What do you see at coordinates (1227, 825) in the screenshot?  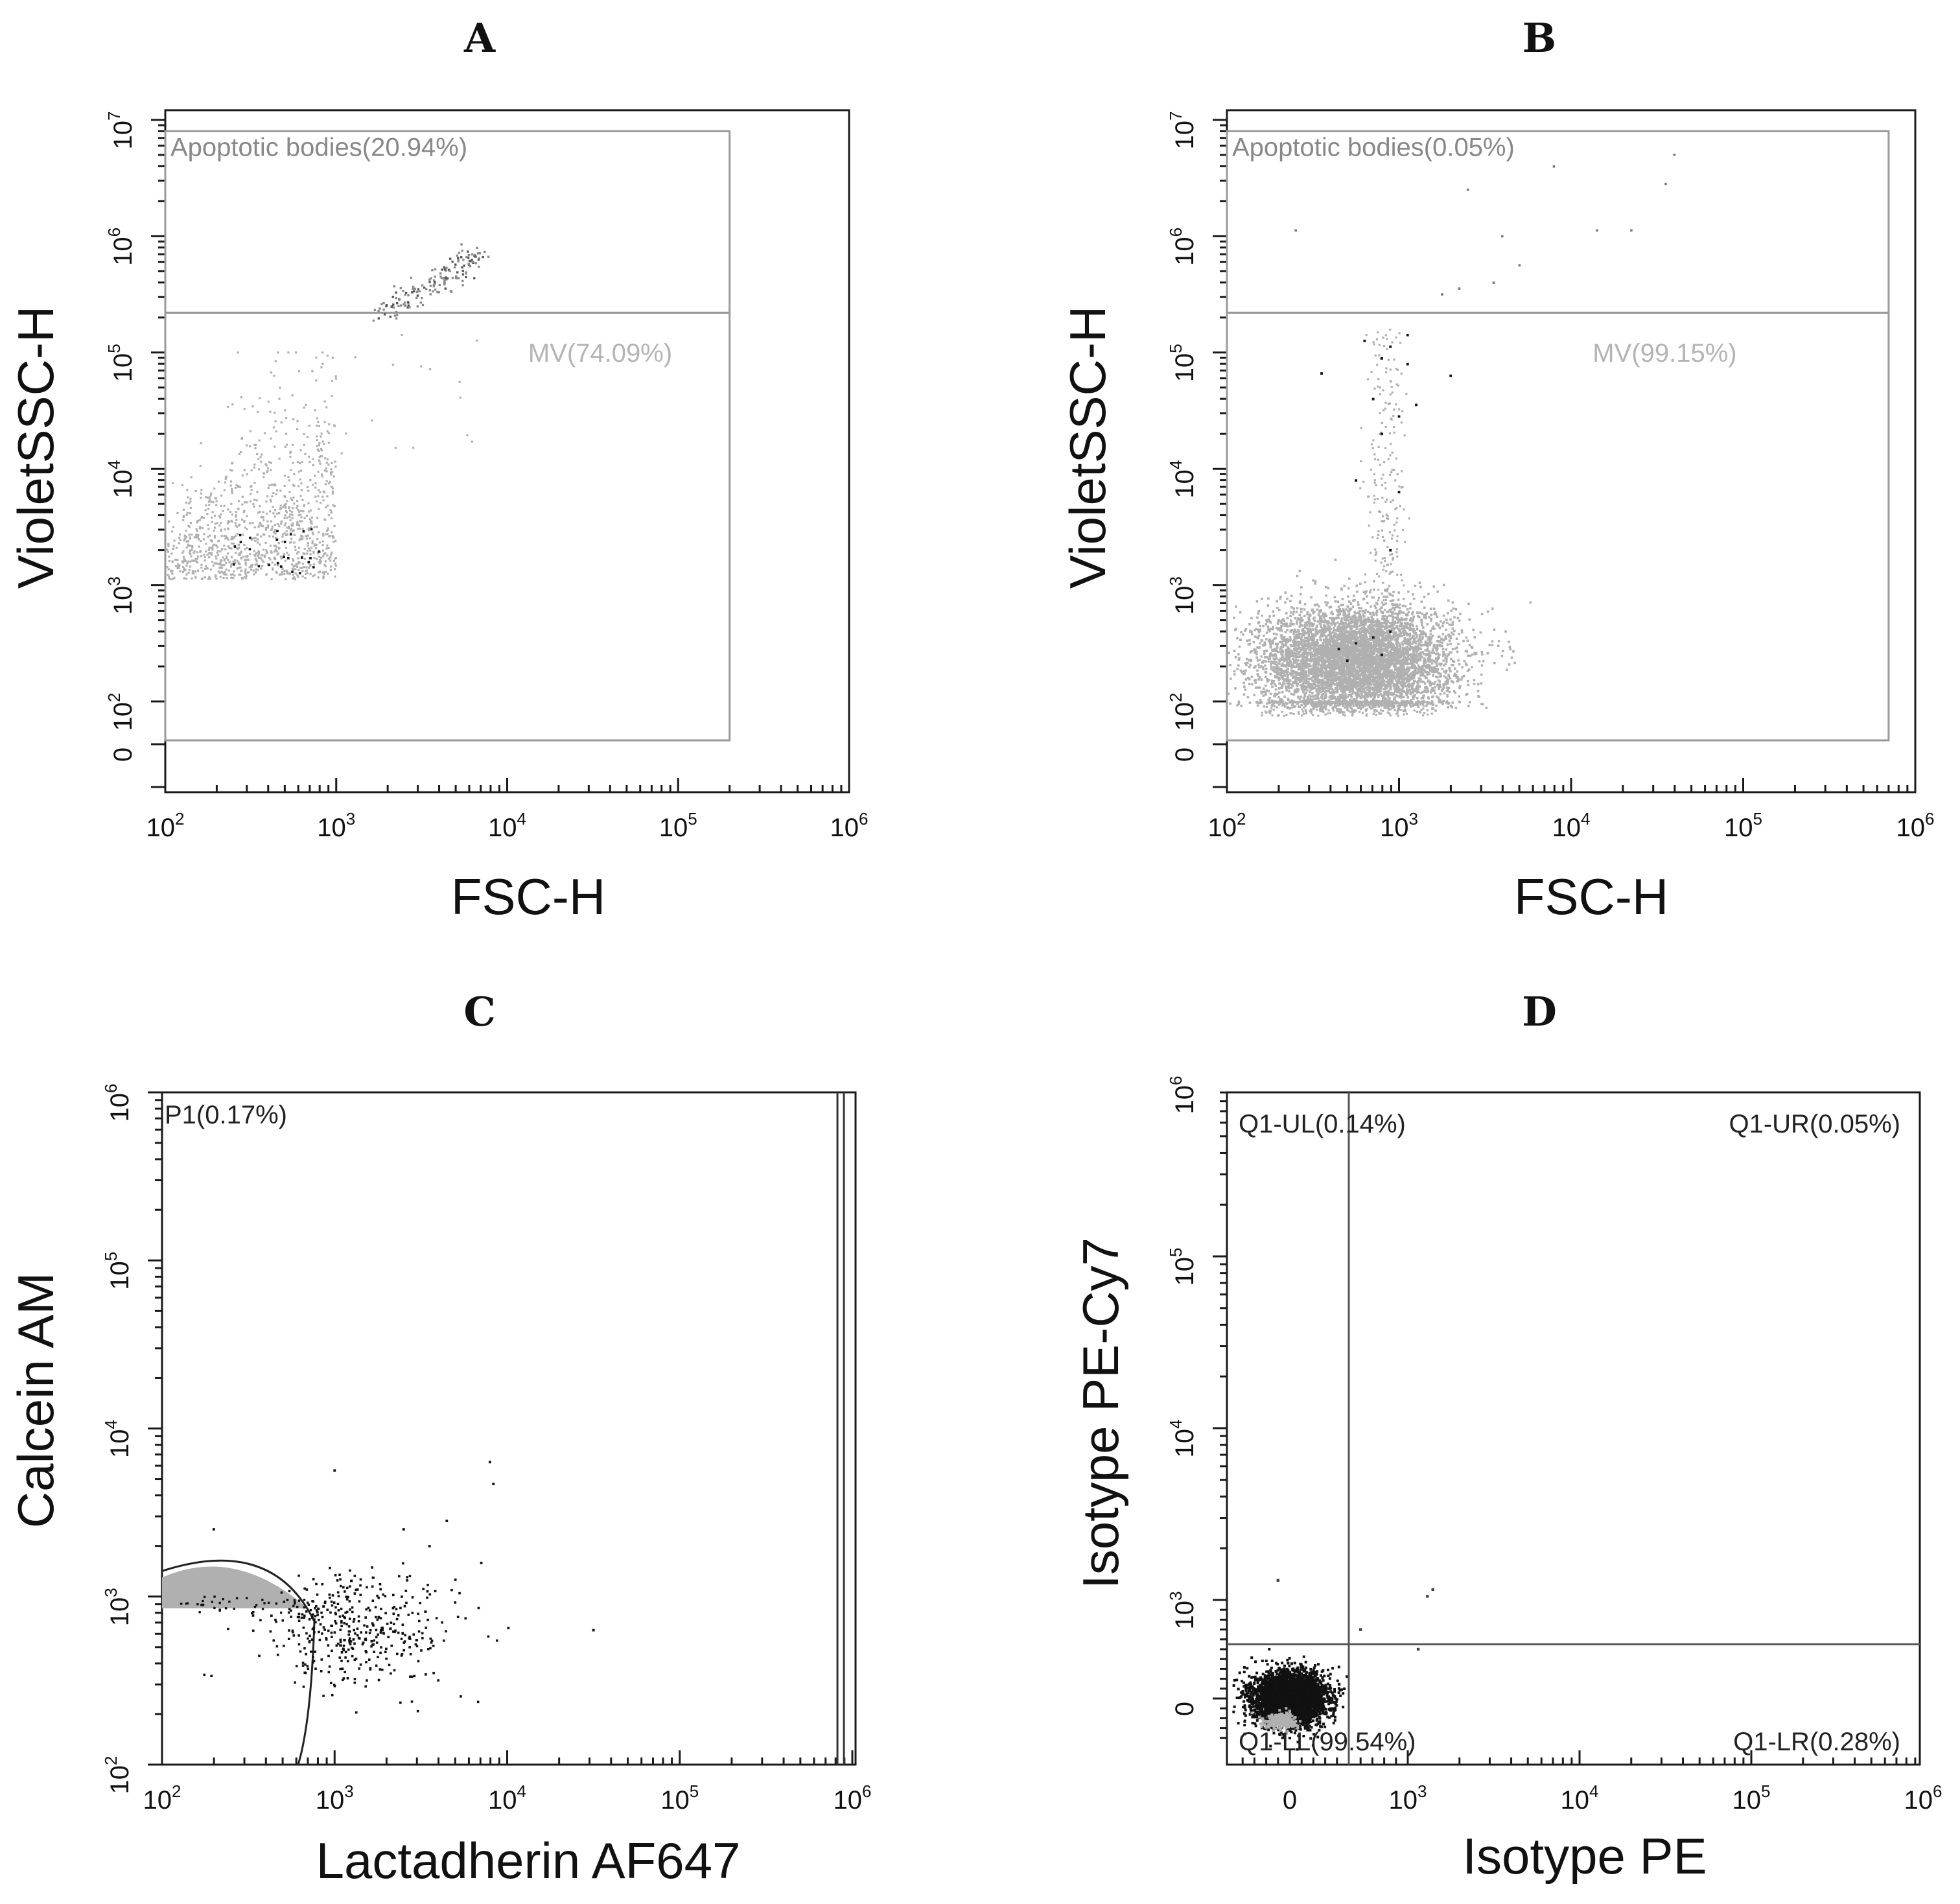 I see `x-tick-label: 10²` at bounding box center [1227, 825].